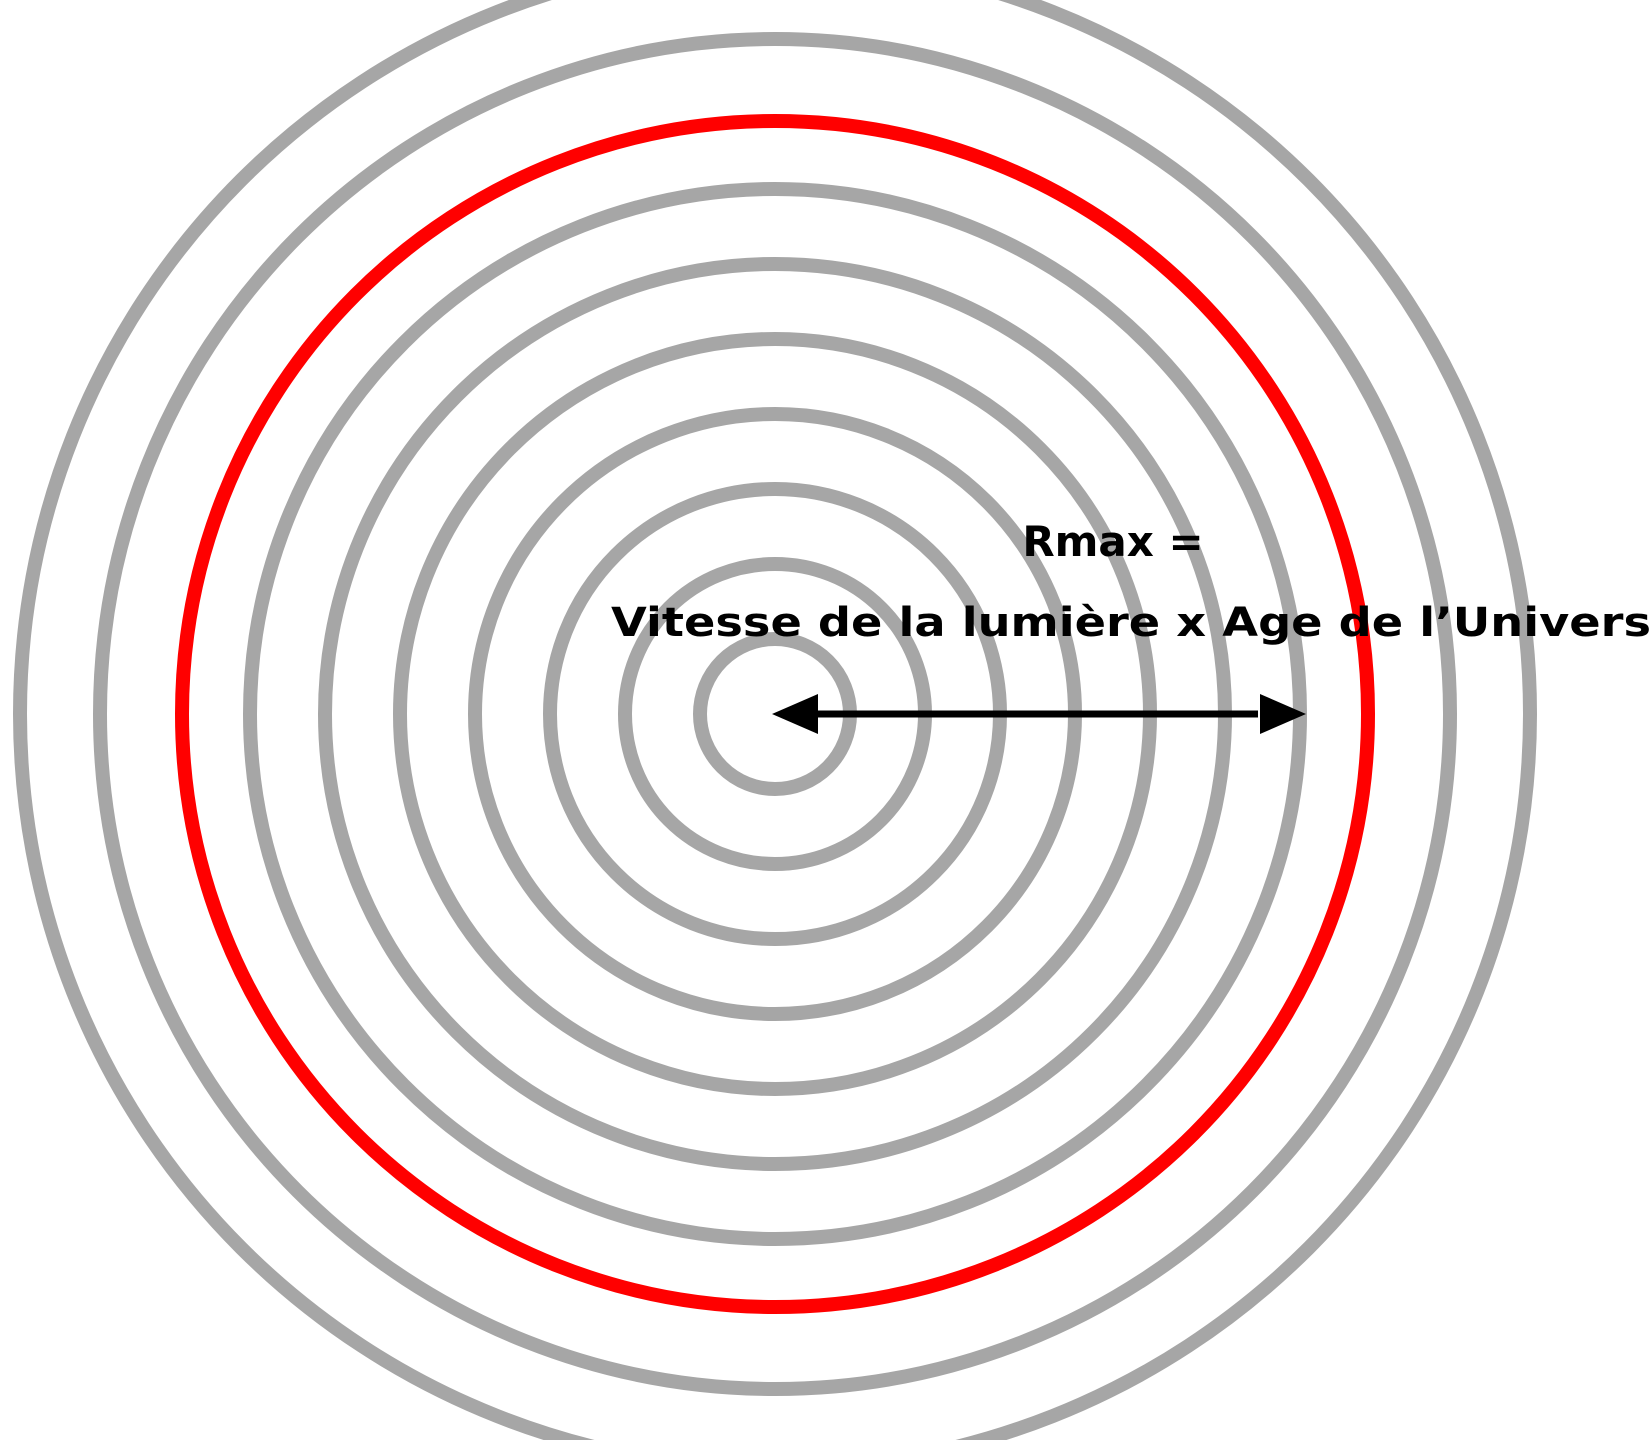  Describe the element at coordinates (1283, 714) in the screenshot. I see `radius-arrow-head-right` at that location.